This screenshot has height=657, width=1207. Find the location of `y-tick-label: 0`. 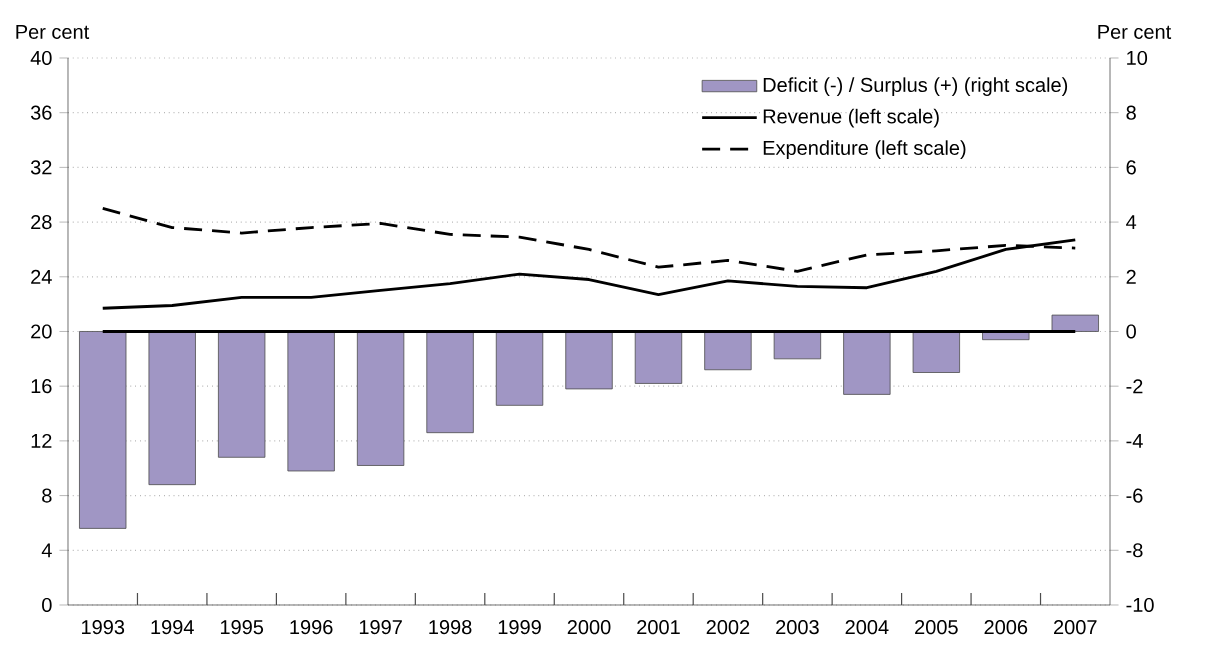

y-tick-label: 0 is located at coordinates (47, 605).